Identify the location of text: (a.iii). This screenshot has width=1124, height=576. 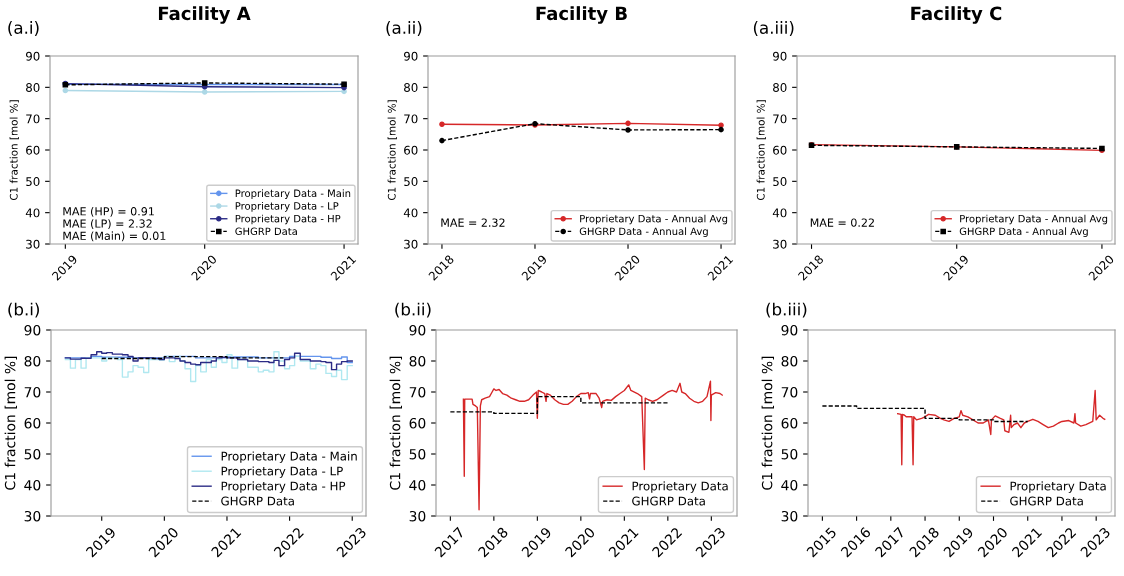
(773, 28).